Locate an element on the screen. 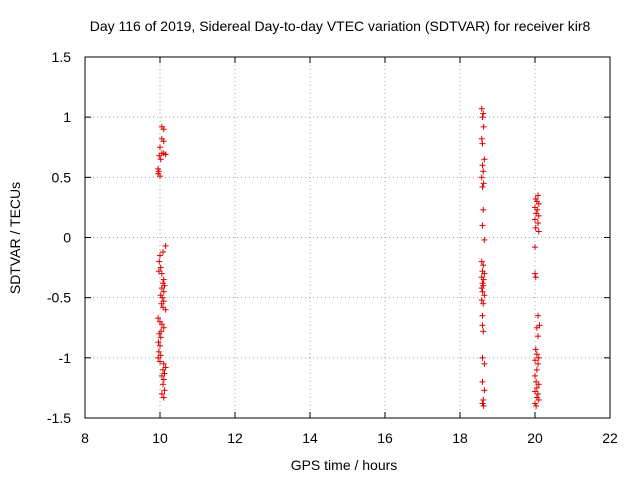 The image size is (640, 480). y-tick-label: 0 is located at coordinates (67, 238).